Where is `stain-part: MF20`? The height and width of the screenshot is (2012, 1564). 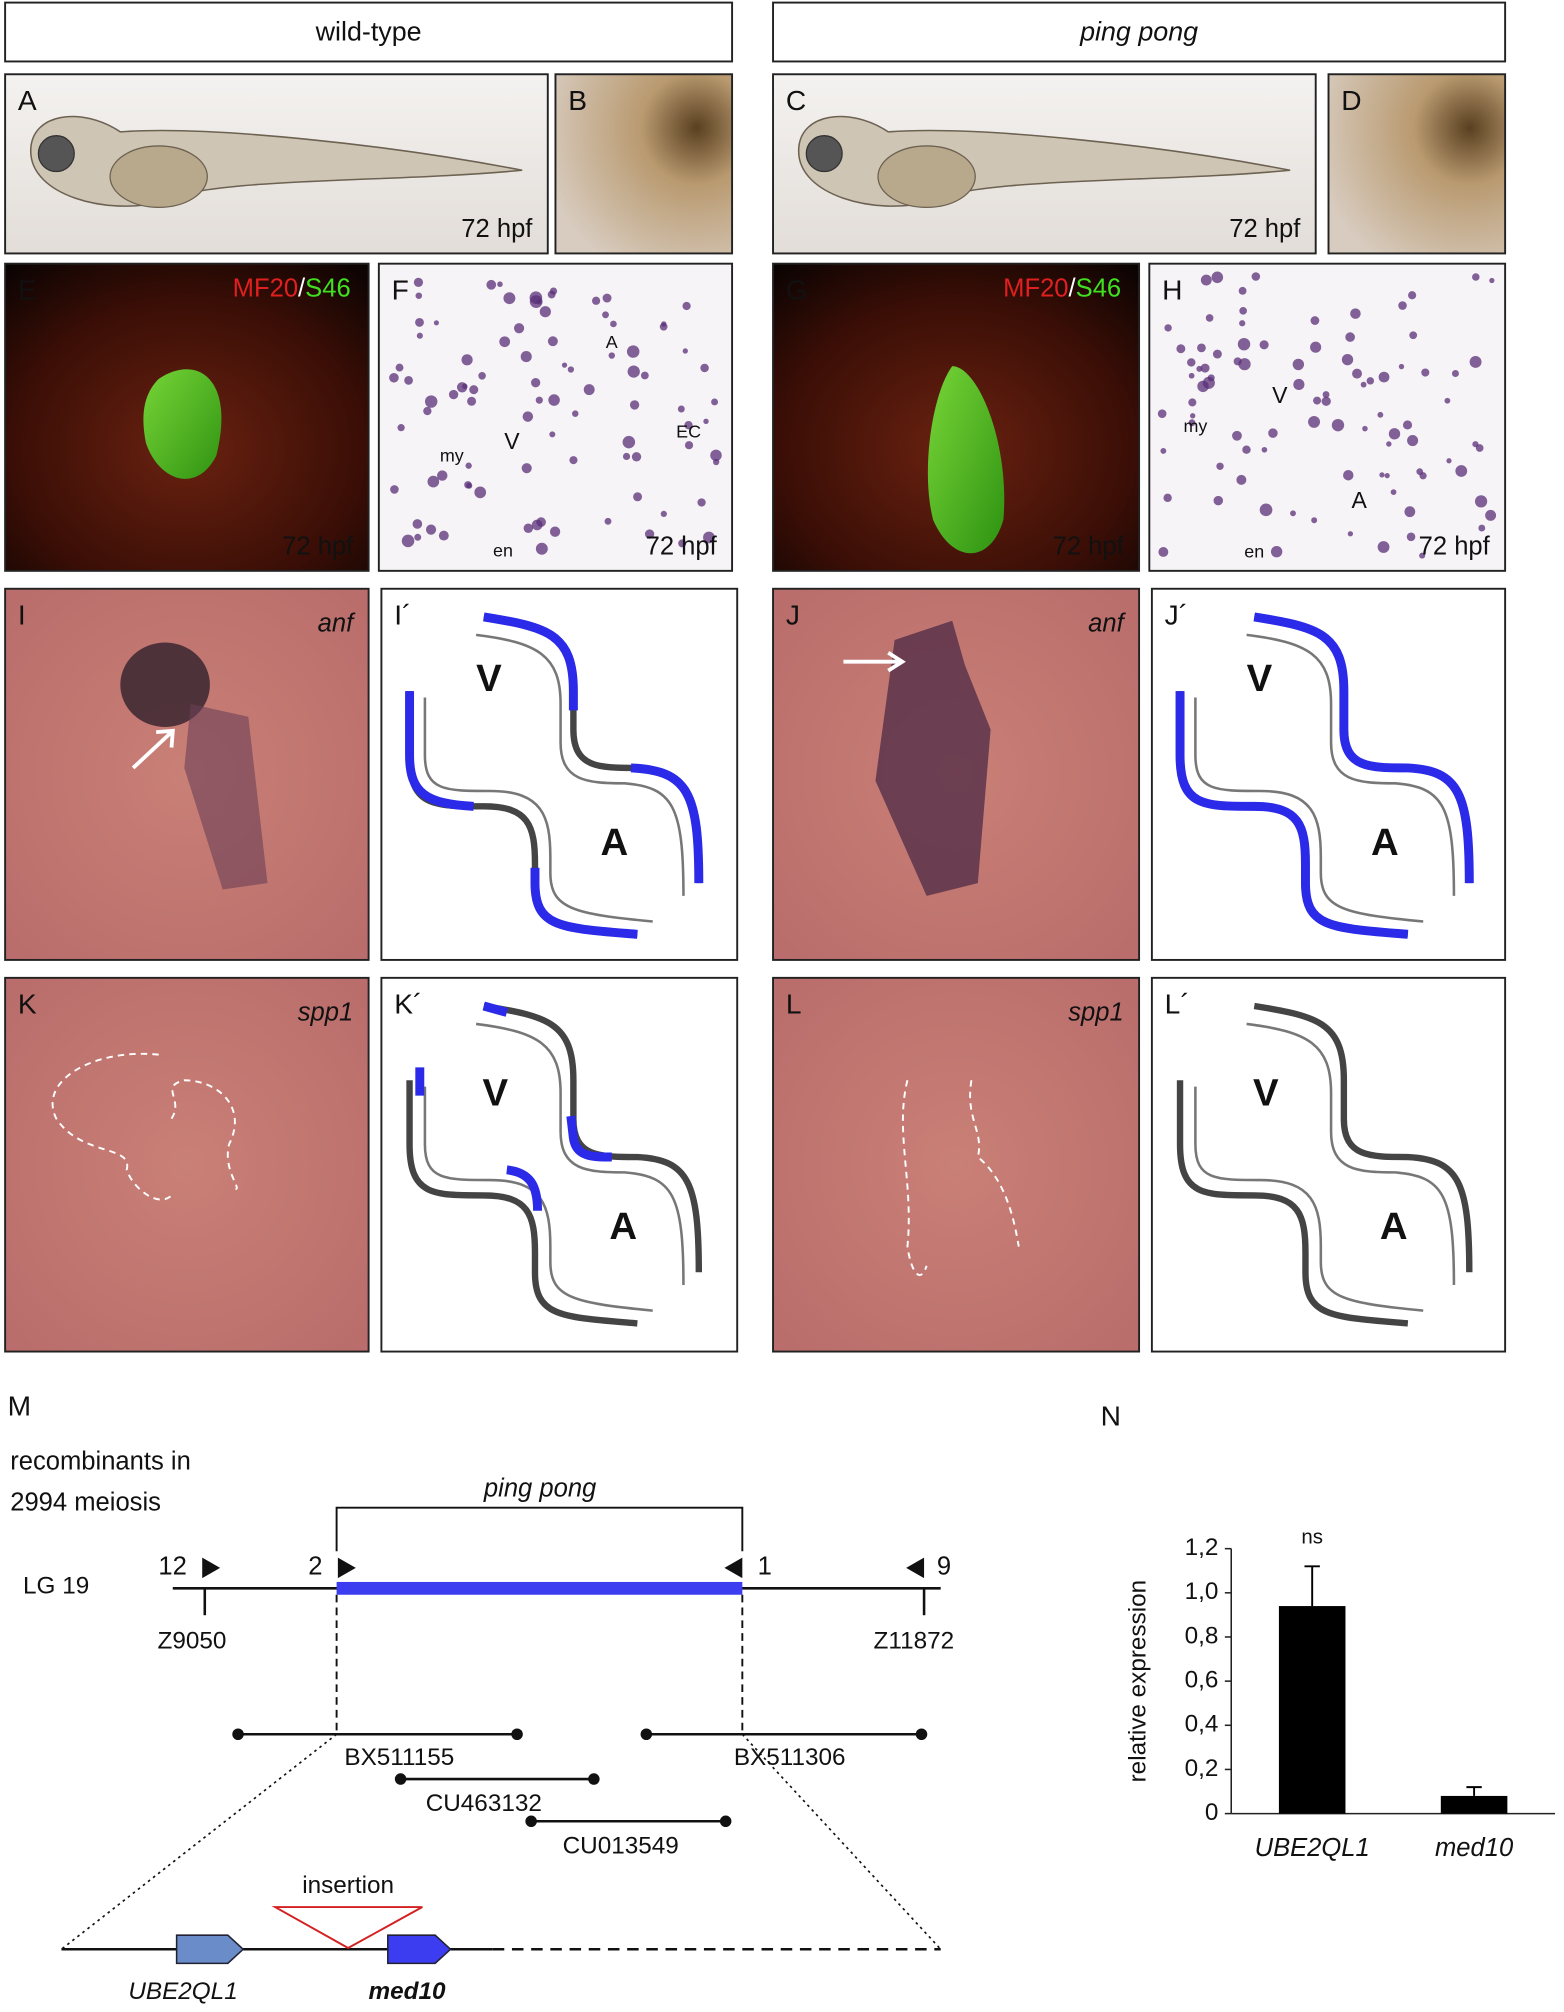 stain-part: MF20 is located at coordinates (265, 288).